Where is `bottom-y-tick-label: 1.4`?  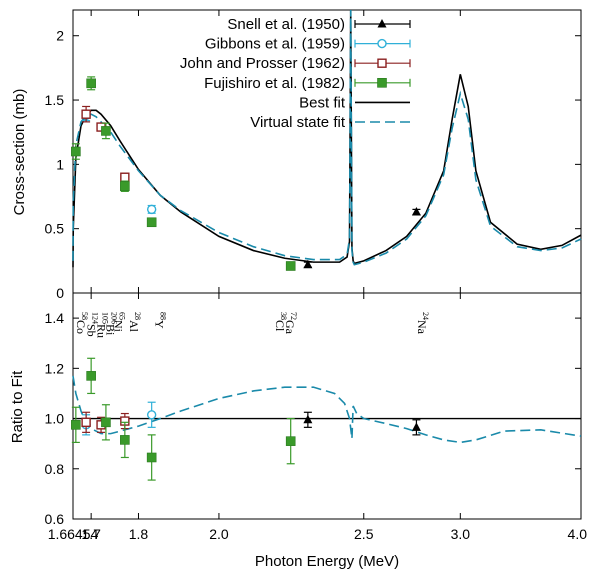
bottom-y-tick-label: 1.4 is located at coordinates (55, 318).